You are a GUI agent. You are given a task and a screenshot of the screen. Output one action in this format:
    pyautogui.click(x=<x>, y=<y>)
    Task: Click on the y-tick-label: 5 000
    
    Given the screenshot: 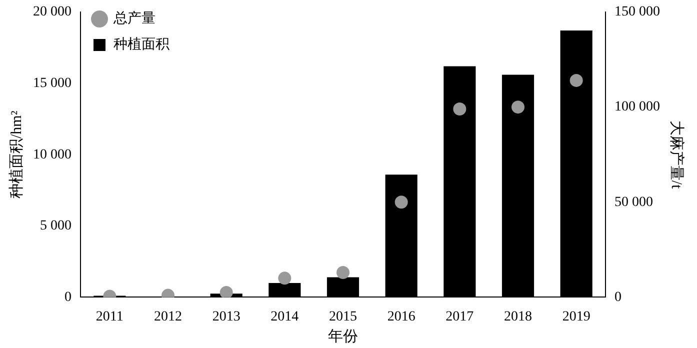 What is the action you would take?
    pyautogui.click(x=56, y=226)
    